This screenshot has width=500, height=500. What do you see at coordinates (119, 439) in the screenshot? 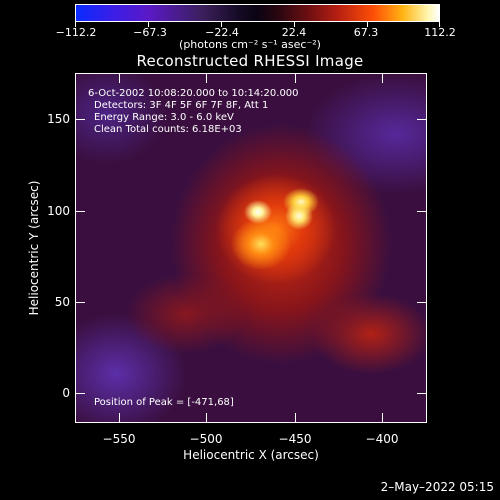
I see `x-tick-label: −550` at bounding box center [119, 439].